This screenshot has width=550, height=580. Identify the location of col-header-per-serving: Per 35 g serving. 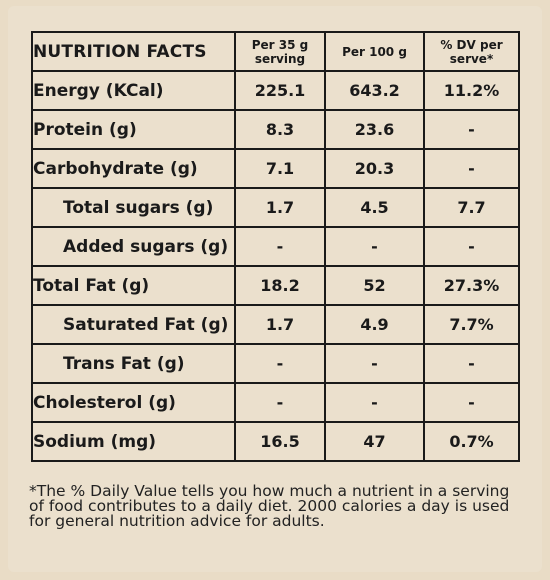
(280, 51).